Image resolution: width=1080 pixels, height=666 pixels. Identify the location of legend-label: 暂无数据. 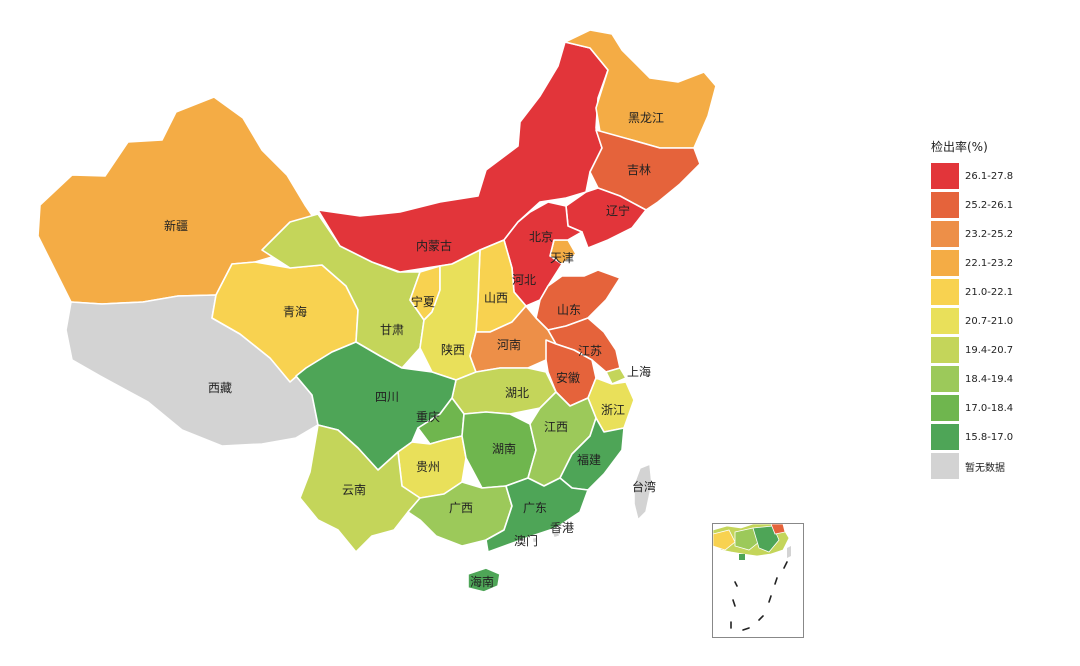
(985, 468).